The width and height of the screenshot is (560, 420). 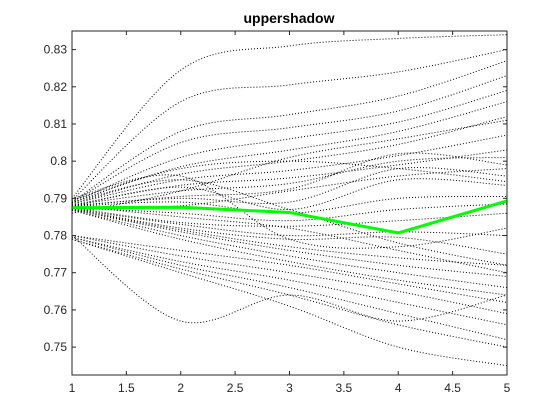 What do you see at coordinates (56, 198) in the screenshot?
I see `y-tick-label: 0.79` at bounding box center [56, 198].